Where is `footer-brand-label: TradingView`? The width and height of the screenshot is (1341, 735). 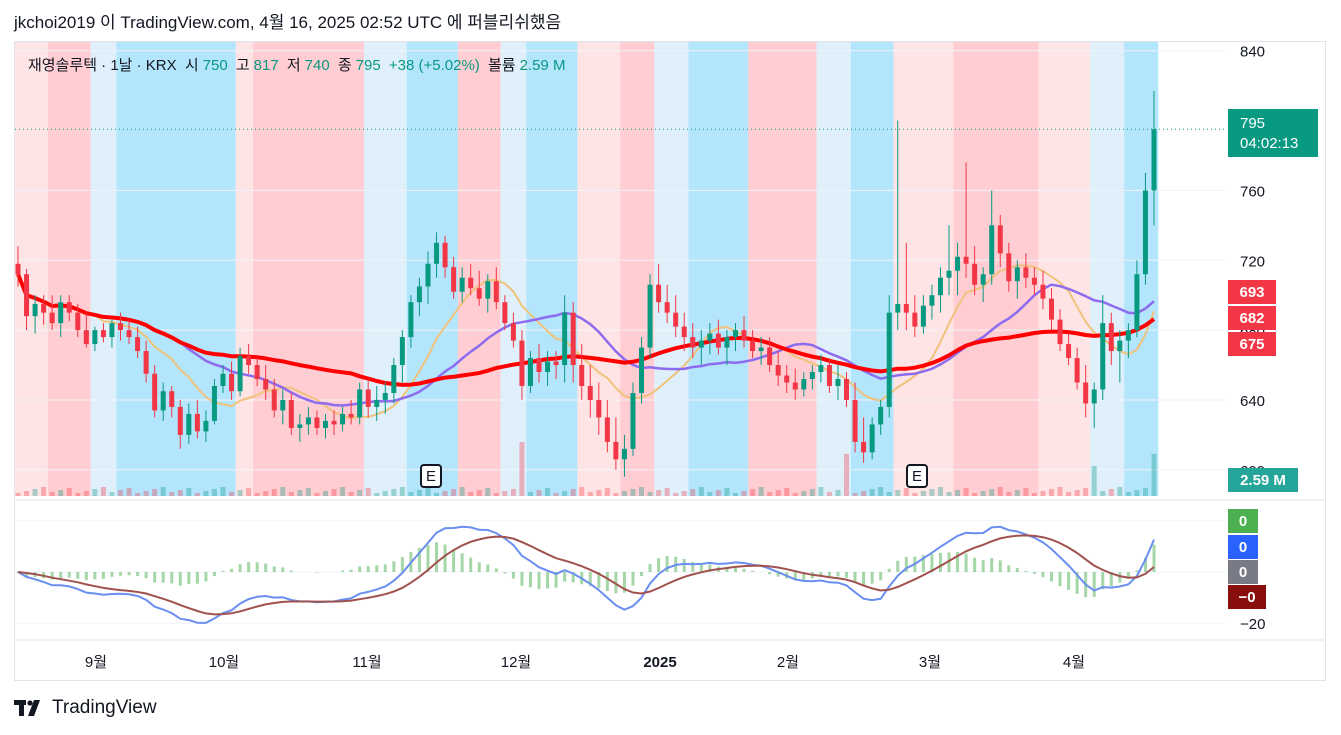 footer-brand-label: TradingView is located at coordinates (104, 707).